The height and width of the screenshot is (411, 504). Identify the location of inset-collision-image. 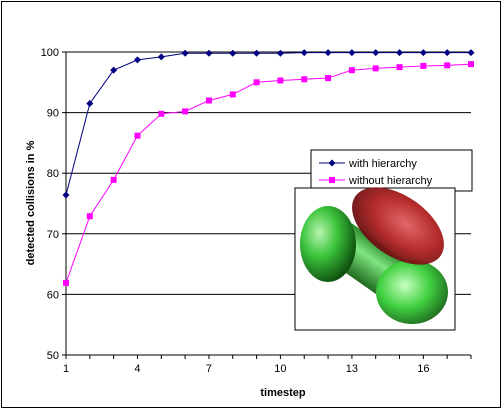
(375, 259).